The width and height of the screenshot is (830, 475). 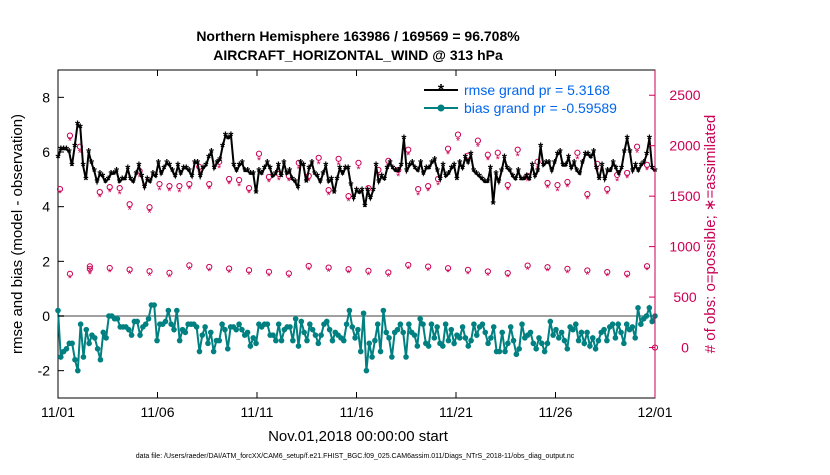 What do you see at coordinates (654, 412) in the screenshot?
I see `x-tick-label: 12/01` at bounding box center [654, 412].